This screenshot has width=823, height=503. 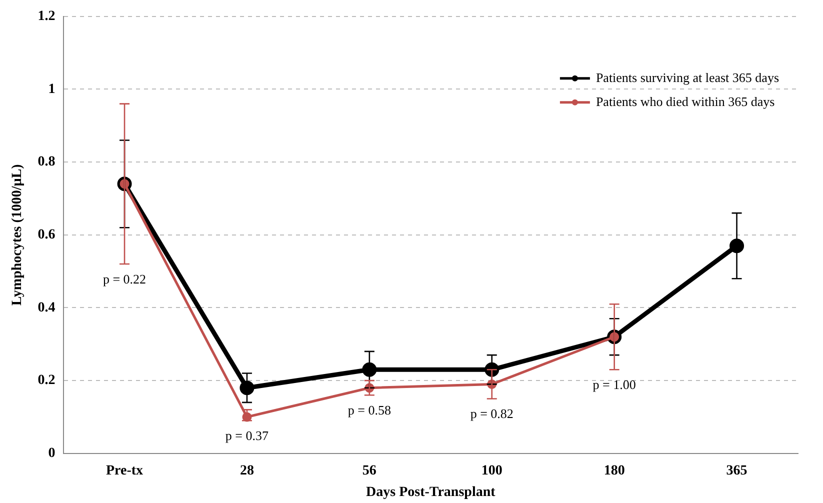 What do you see at coordinates (47, 380) in the screenshot?
I see `y-tick-label: 0.2` at bounding box center [47, 380].